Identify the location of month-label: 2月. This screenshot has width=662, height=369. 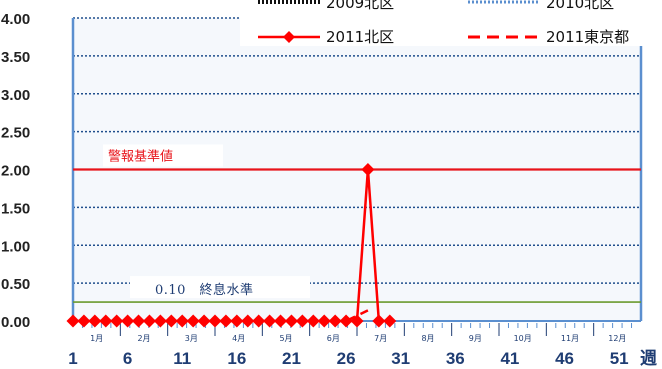
(143, 338).